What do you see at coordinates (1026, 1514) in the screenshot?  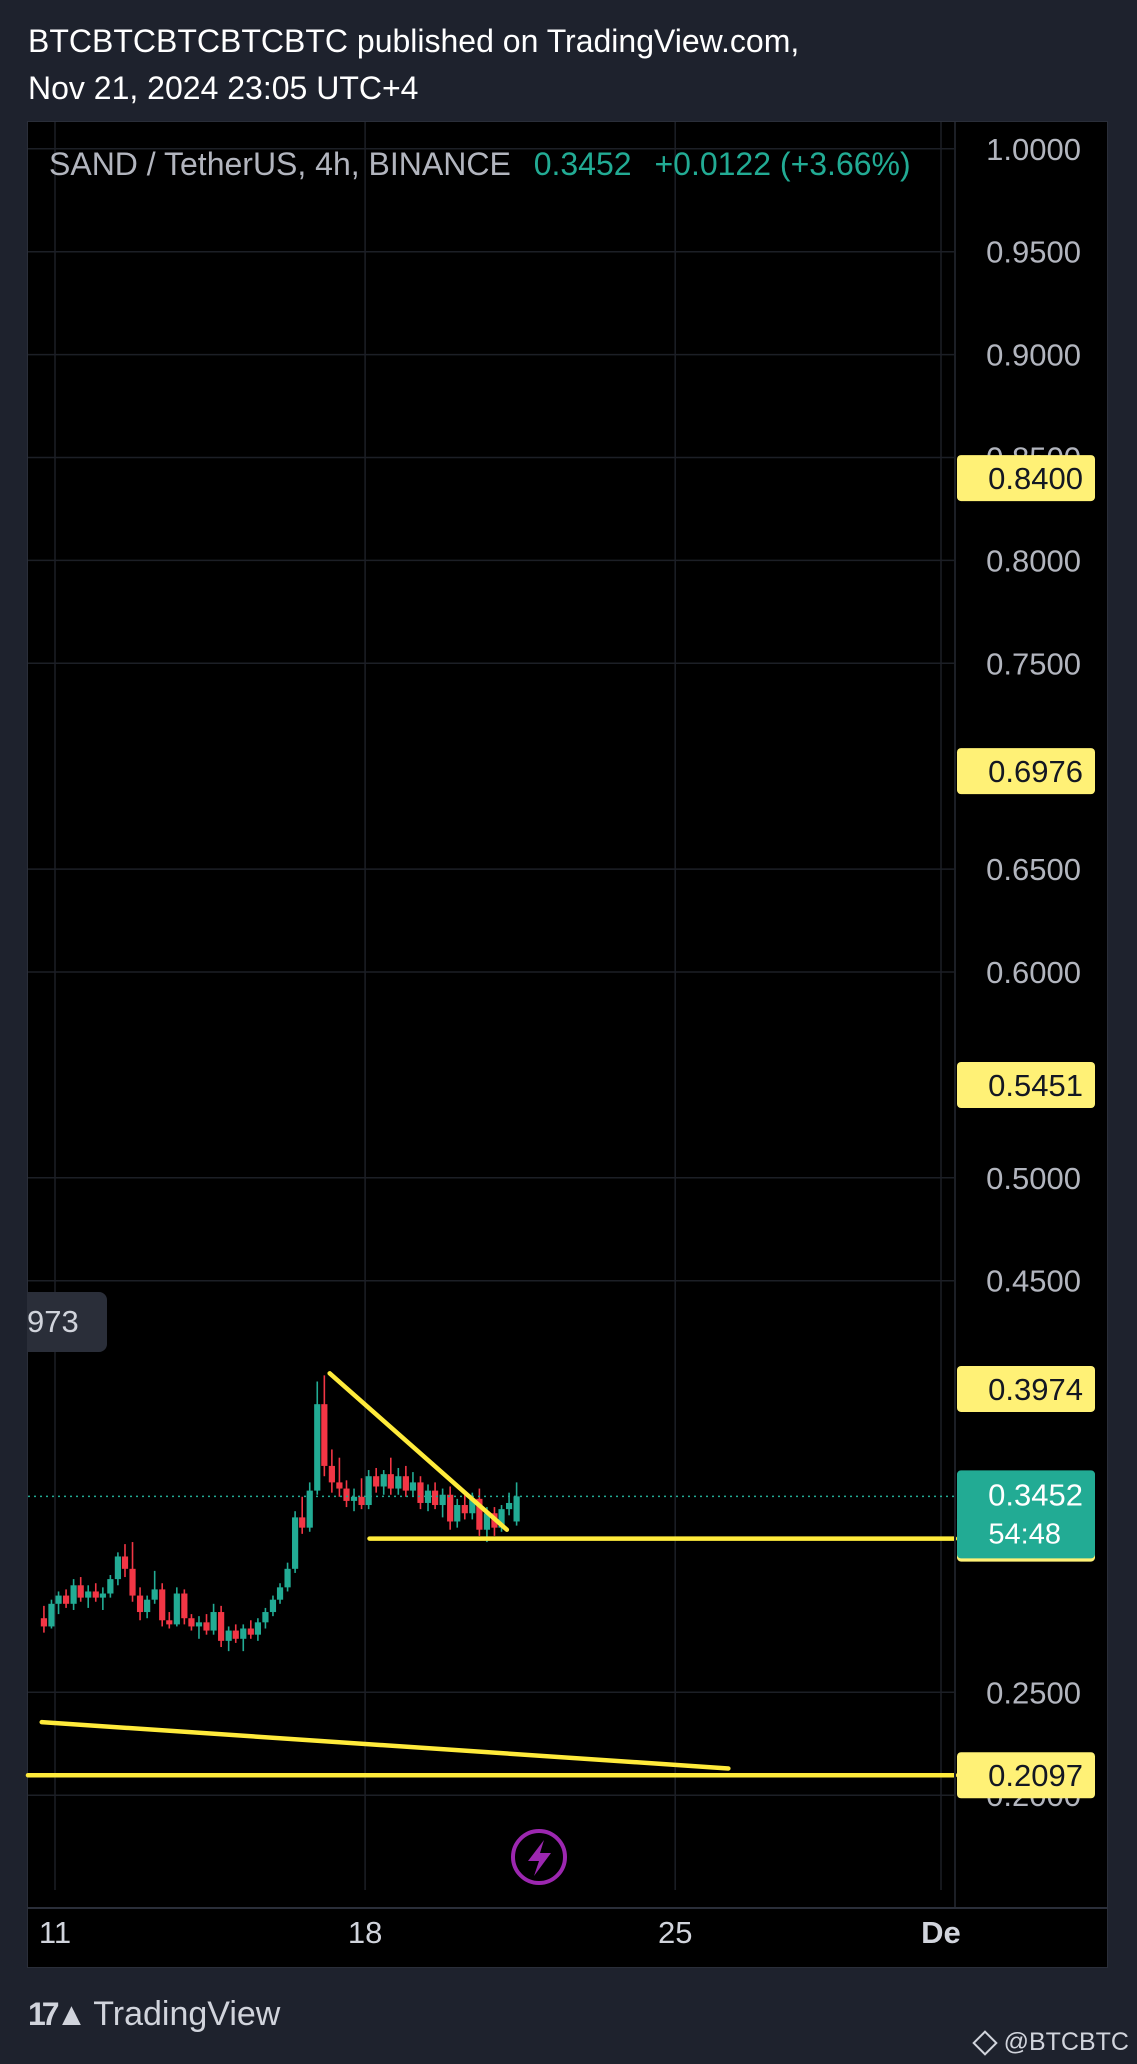 I see `current-price-label-box` at bounding box center [1026, 1514].